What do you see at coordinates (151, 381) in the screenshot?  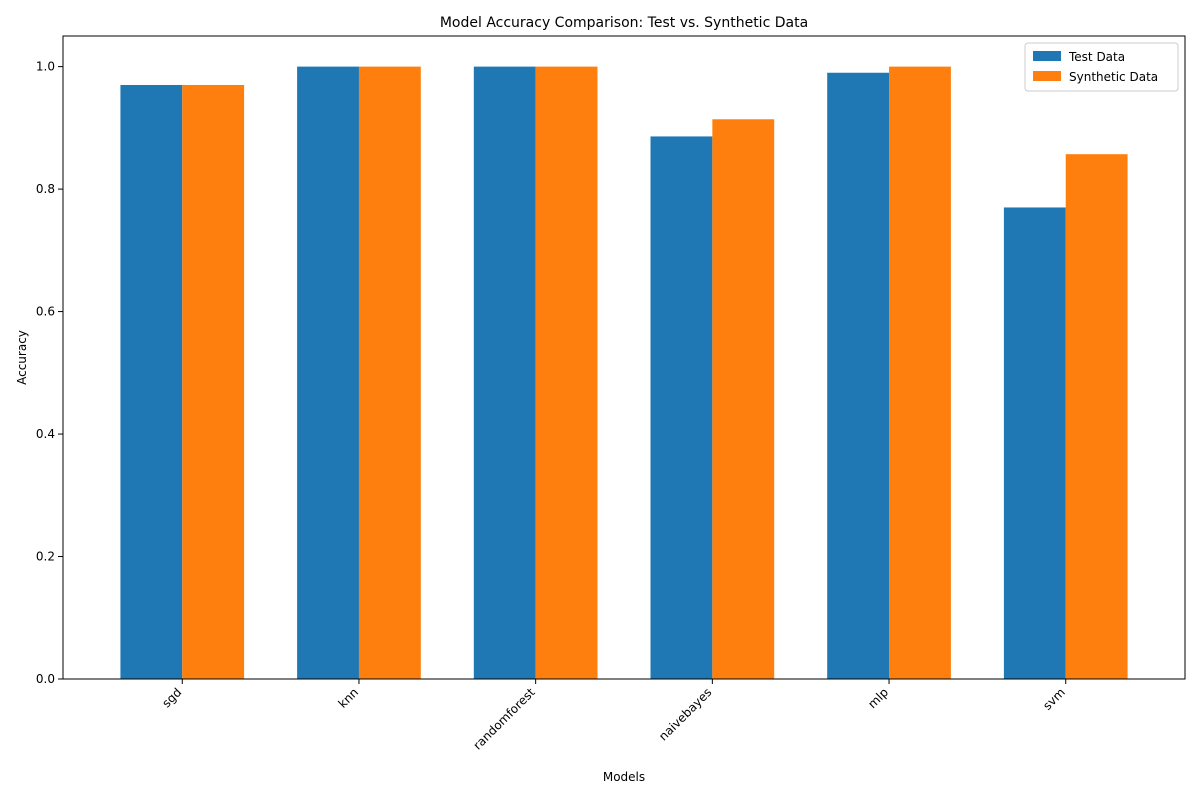 I see `bar-test-data-sgd` at bounding box center [151, 381].